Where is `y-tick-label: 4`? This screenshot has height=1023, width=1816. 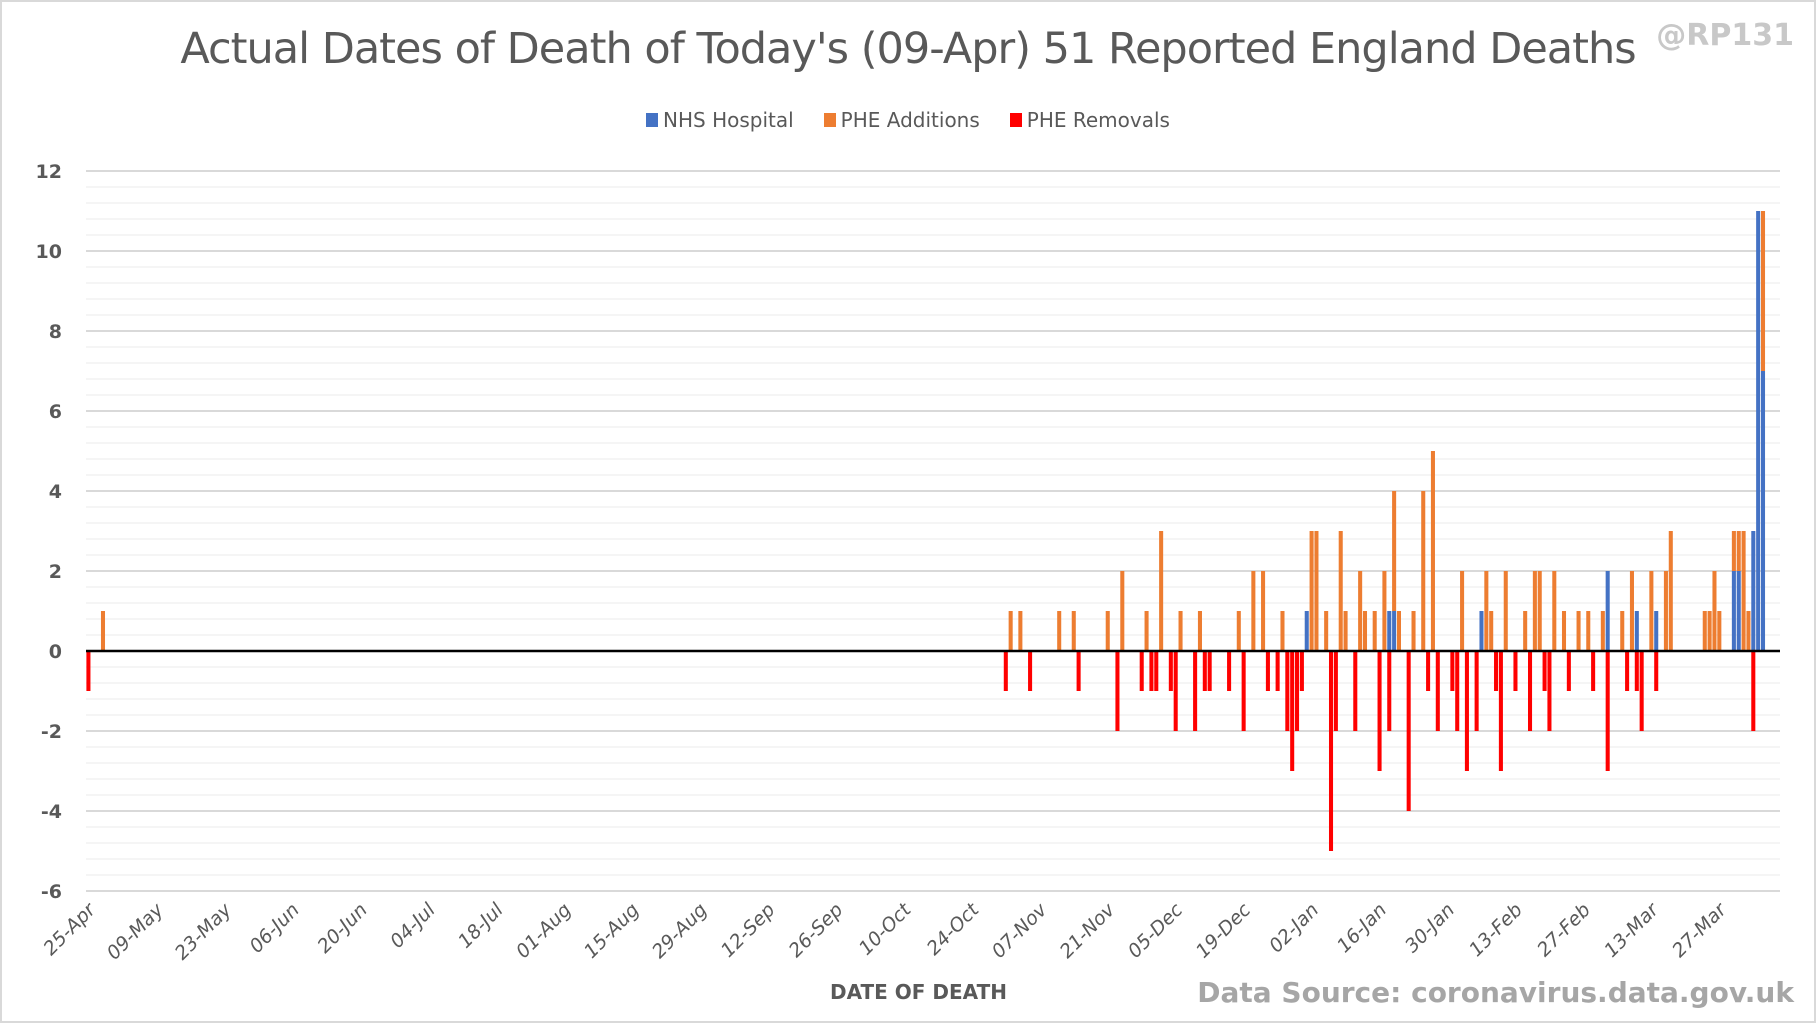
y-tick-label: 4 is located at coordinates (55, 492).